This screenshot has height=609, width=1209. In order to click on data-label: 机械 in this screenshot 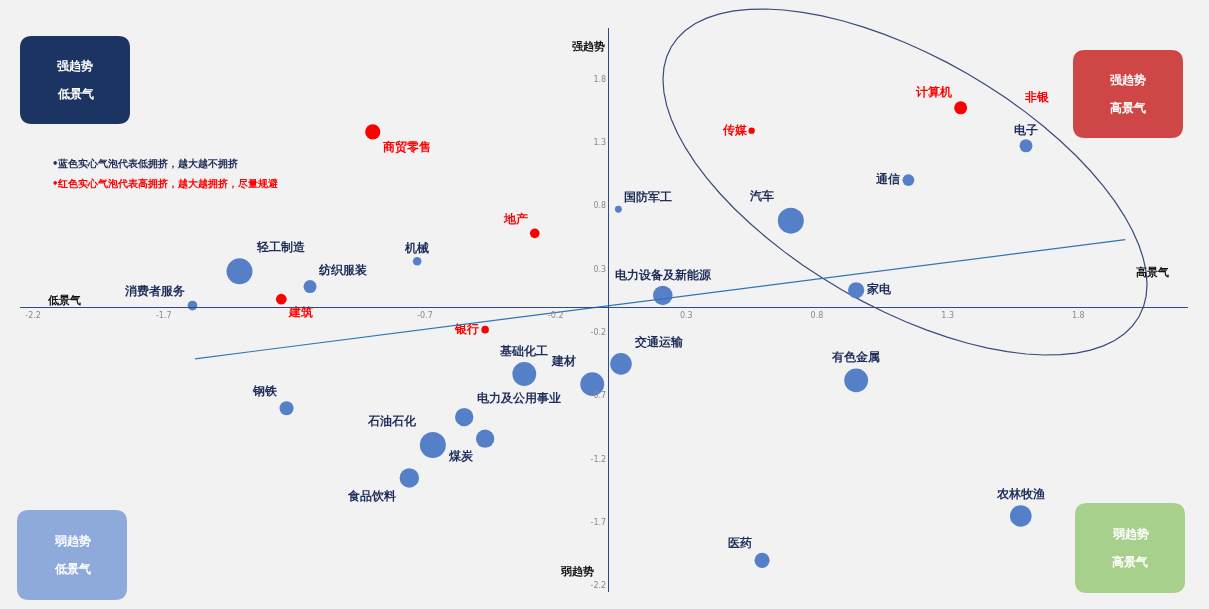, I will do `click(417, 247)`.